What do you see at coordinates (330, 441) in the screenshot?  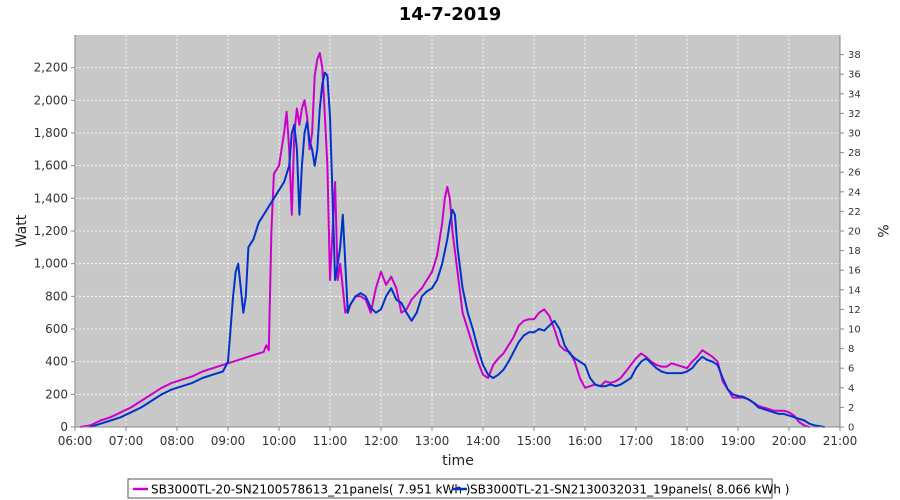 I see `x-tick-label: 11:00` at bounding box center [330, 441].